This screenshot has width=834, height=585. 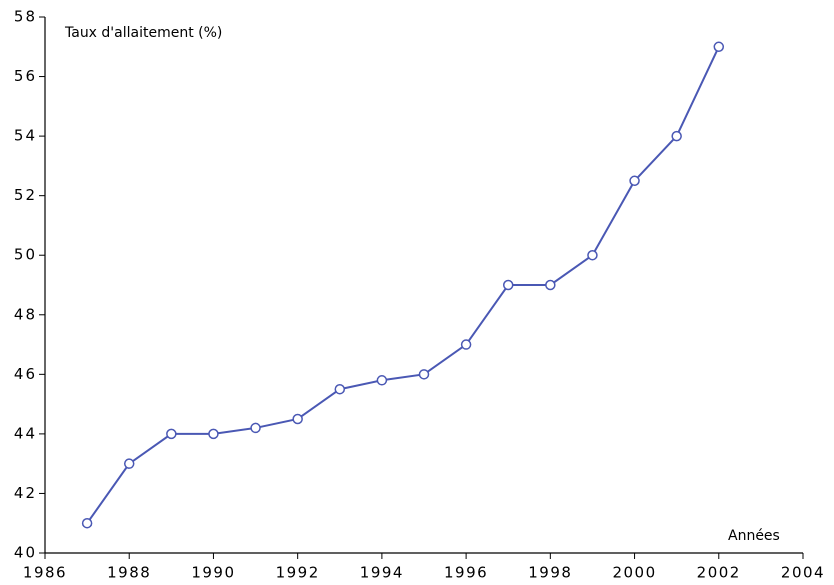 What do you see at coordinates (25, 553) in the screenshot?
I see `y-tick-label: 40` at bounding box center [25, 553].